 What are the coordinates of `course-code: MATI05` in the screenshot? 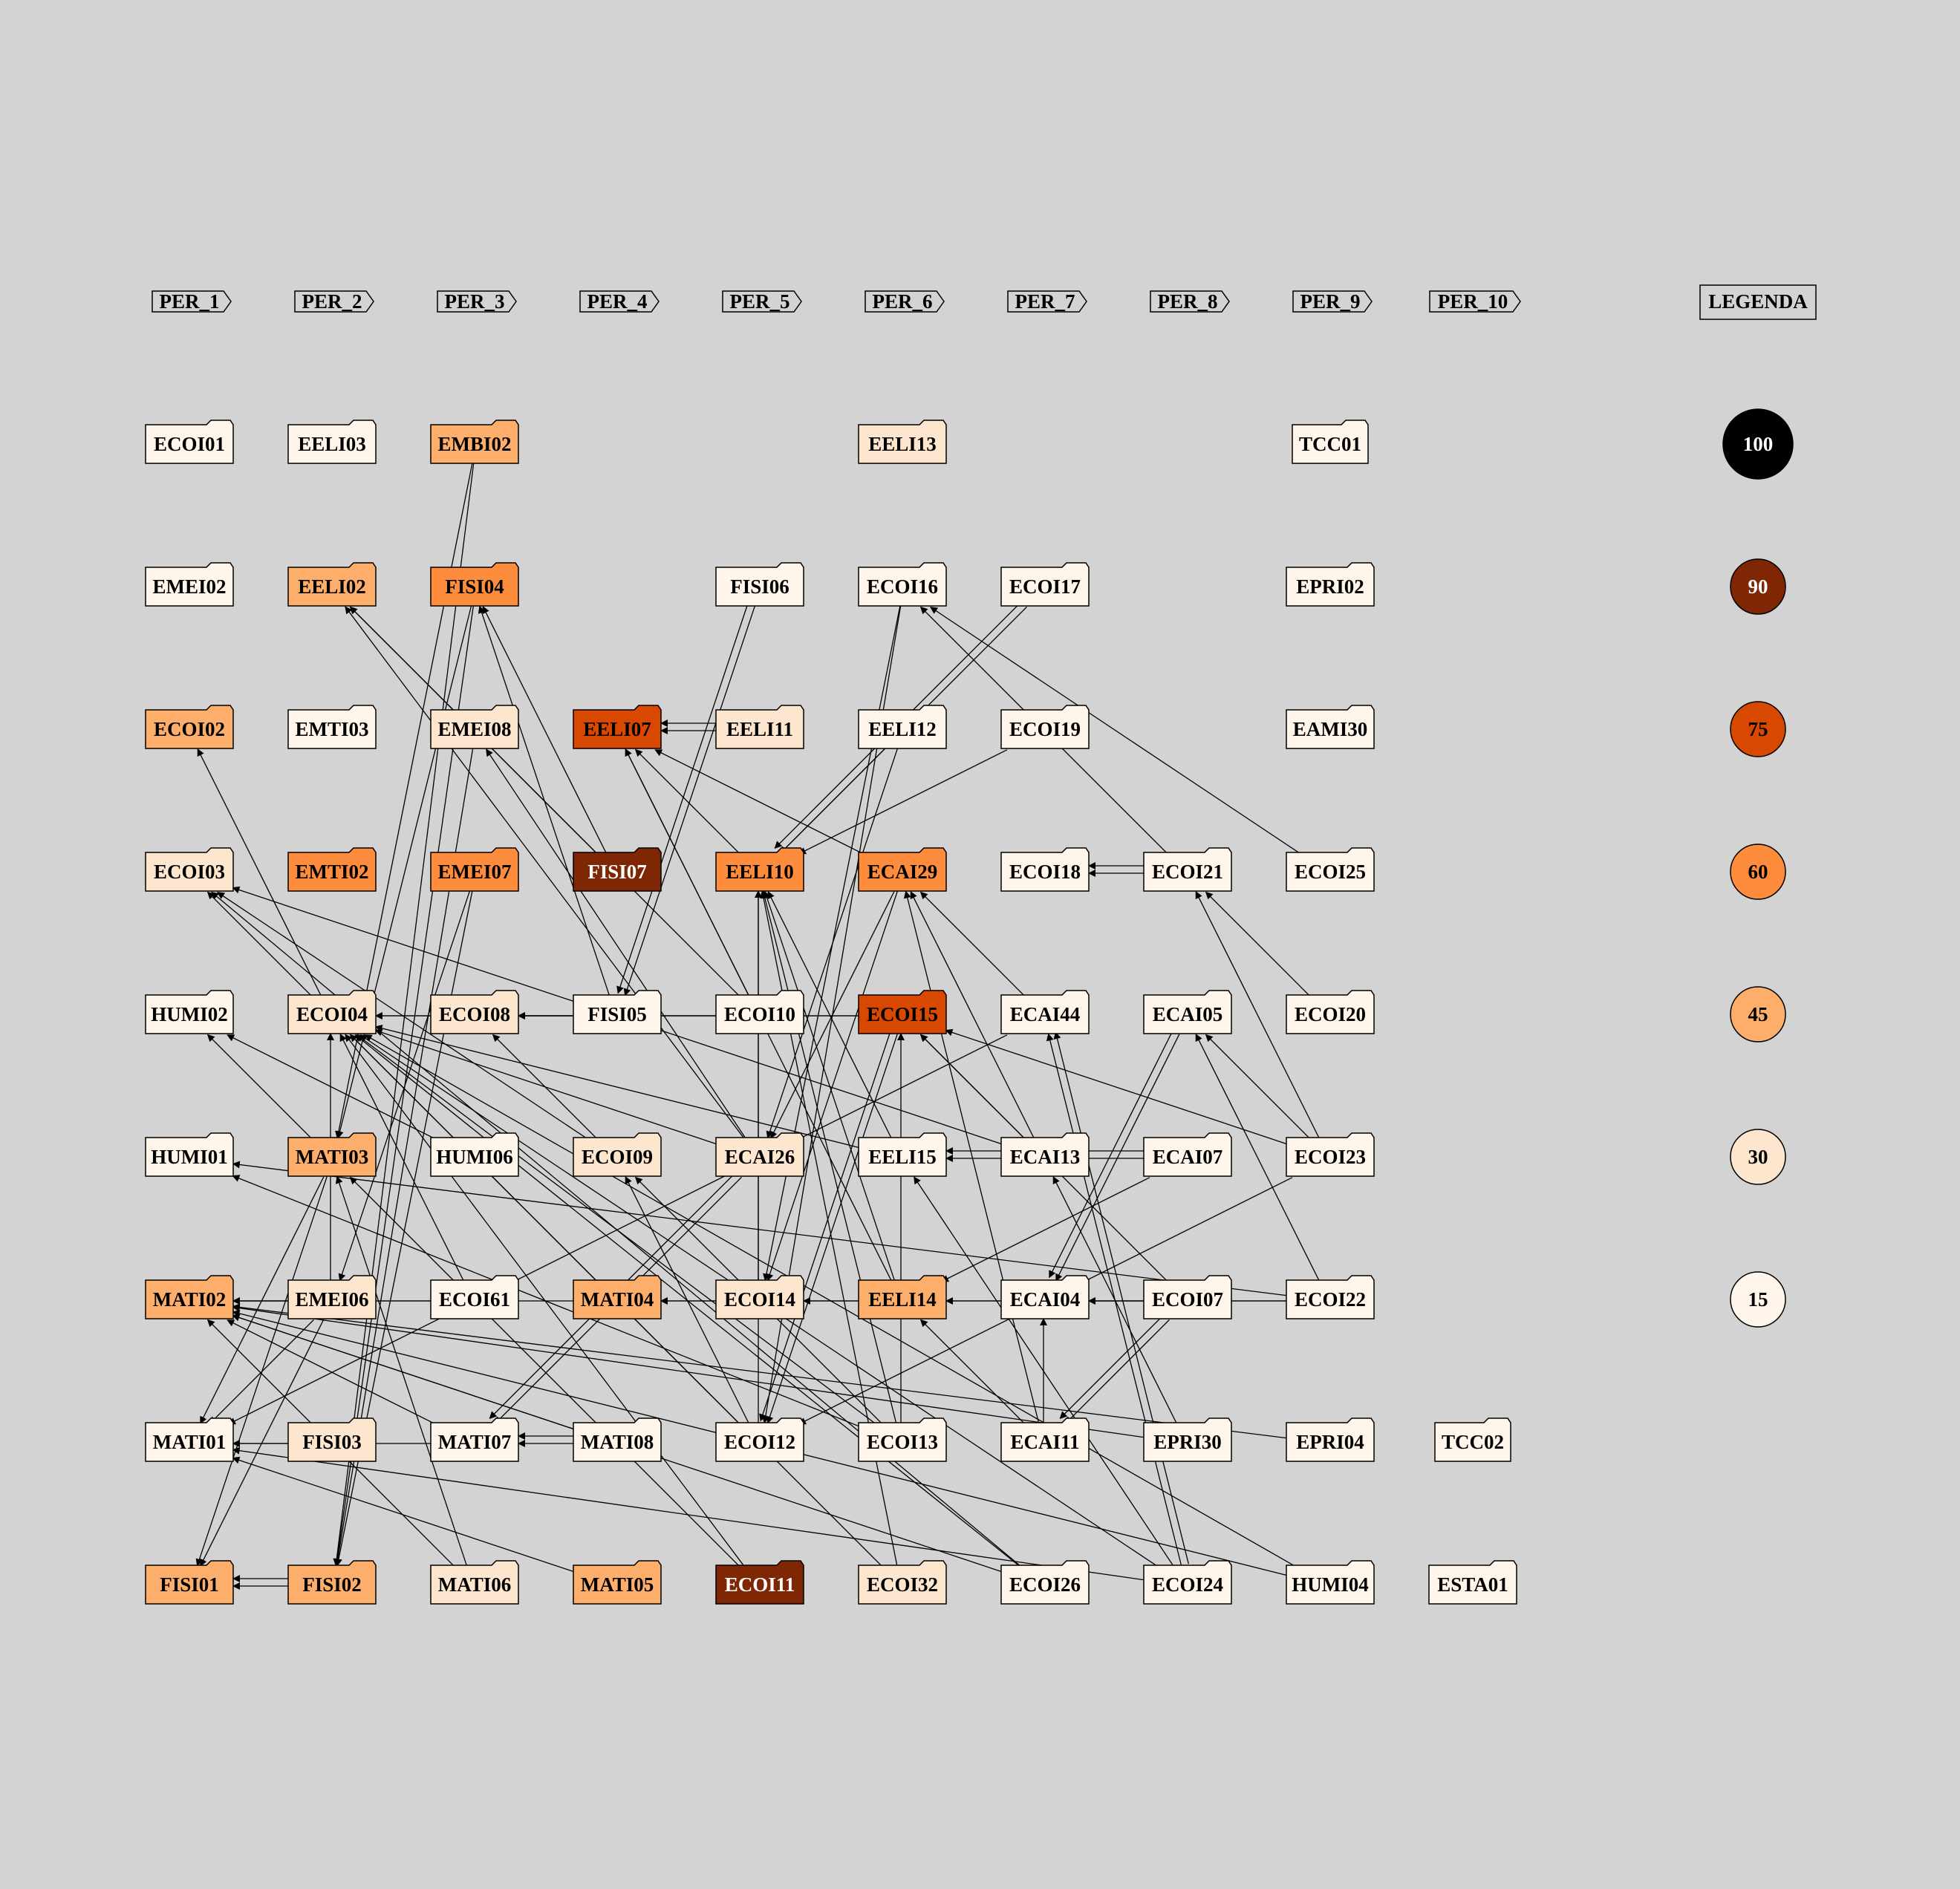 It's located at (617, 1585).